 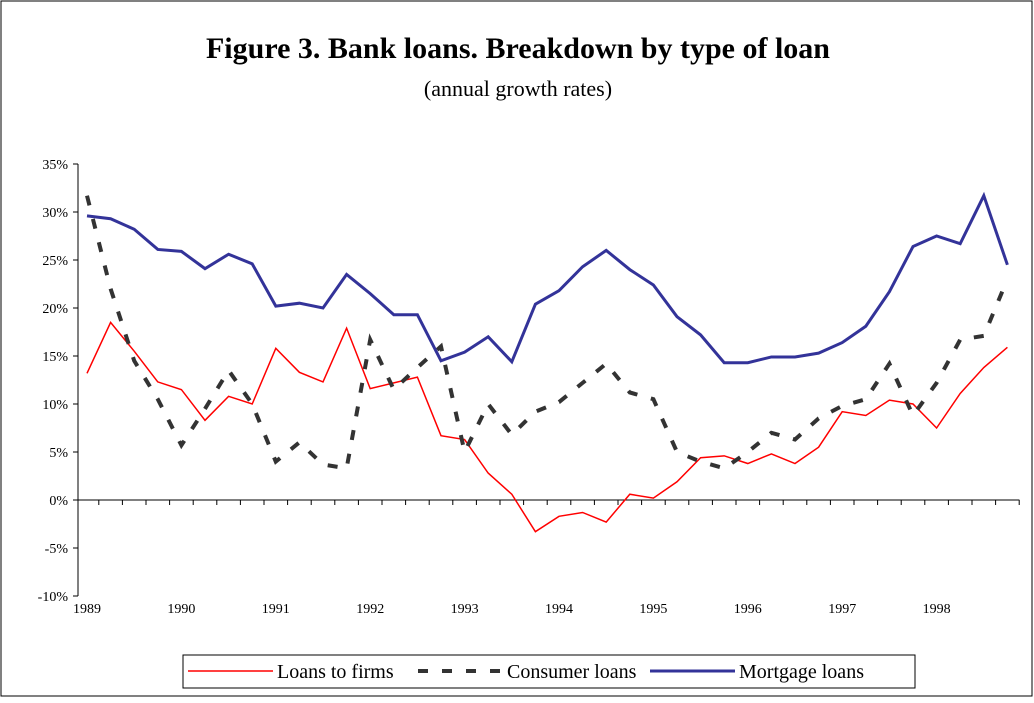 I want to click on x-tick-label: 1998, so click(x=937, y=609).